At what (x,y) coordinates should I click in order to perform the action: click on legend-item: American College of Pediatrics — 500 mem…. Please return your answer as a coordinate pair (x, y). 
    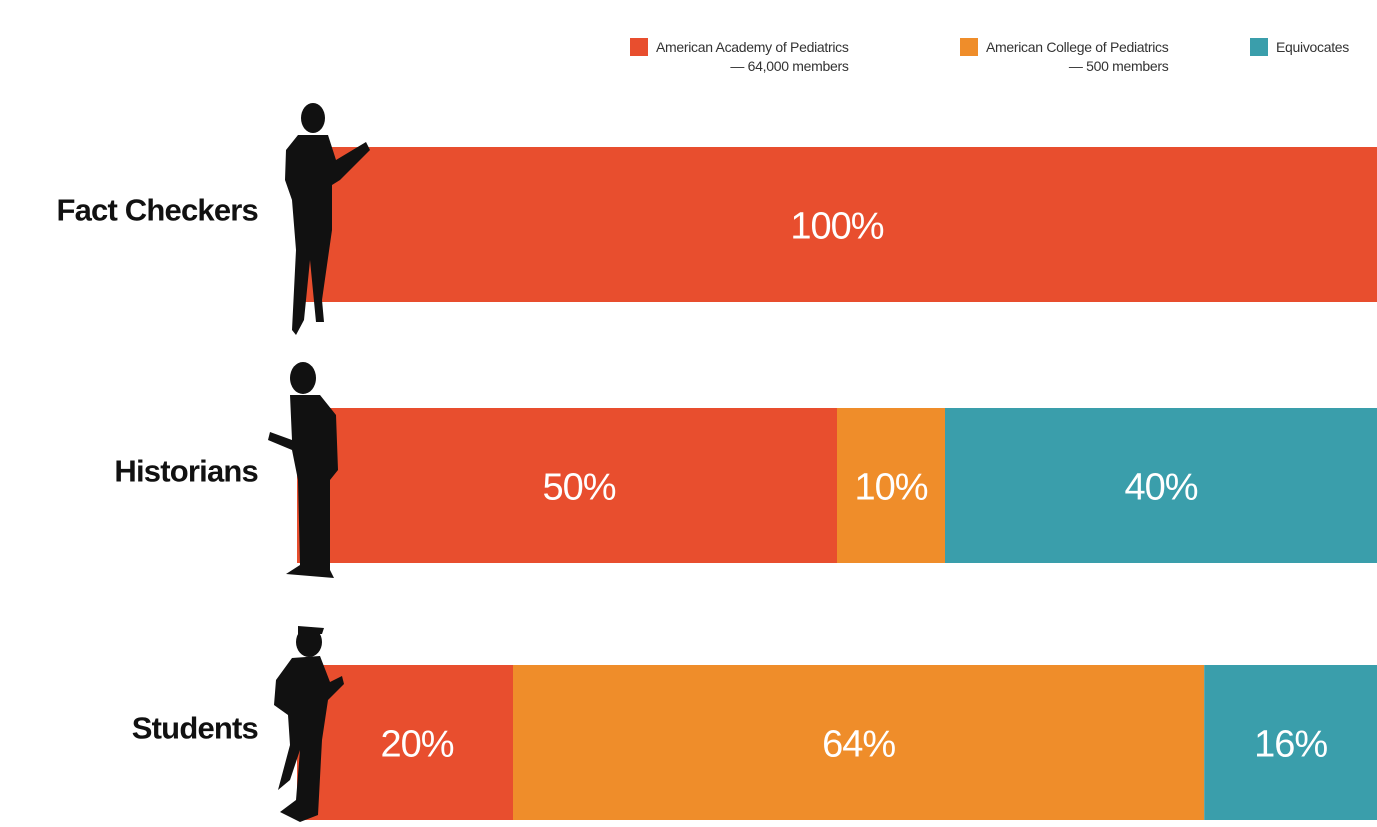
    Looking at the image, I should click on (1064, 57).